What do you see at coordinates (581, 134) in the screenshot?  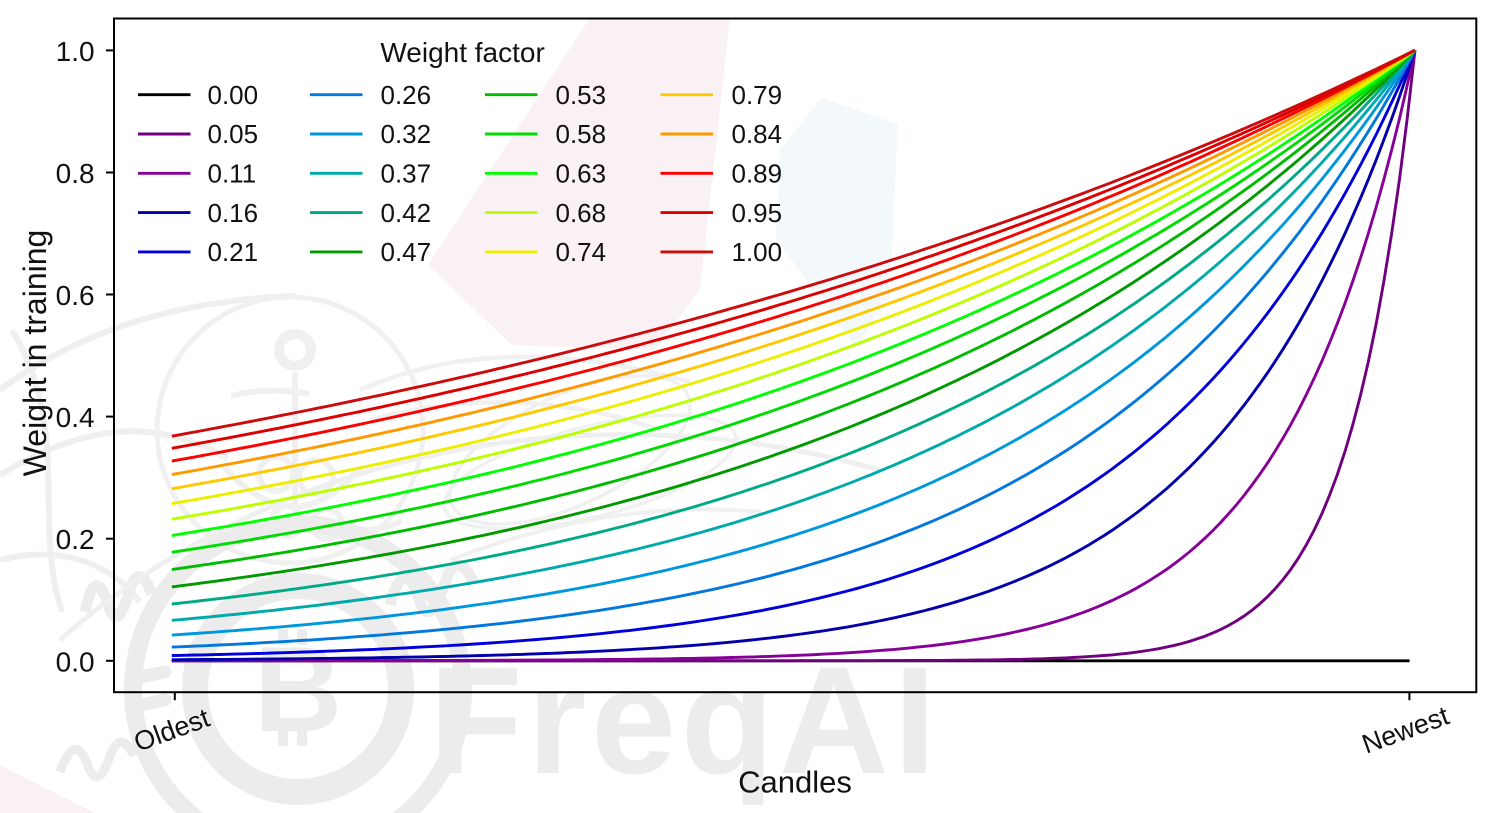 I see `svg-text: 0.58` at bounding box center [581, 134].